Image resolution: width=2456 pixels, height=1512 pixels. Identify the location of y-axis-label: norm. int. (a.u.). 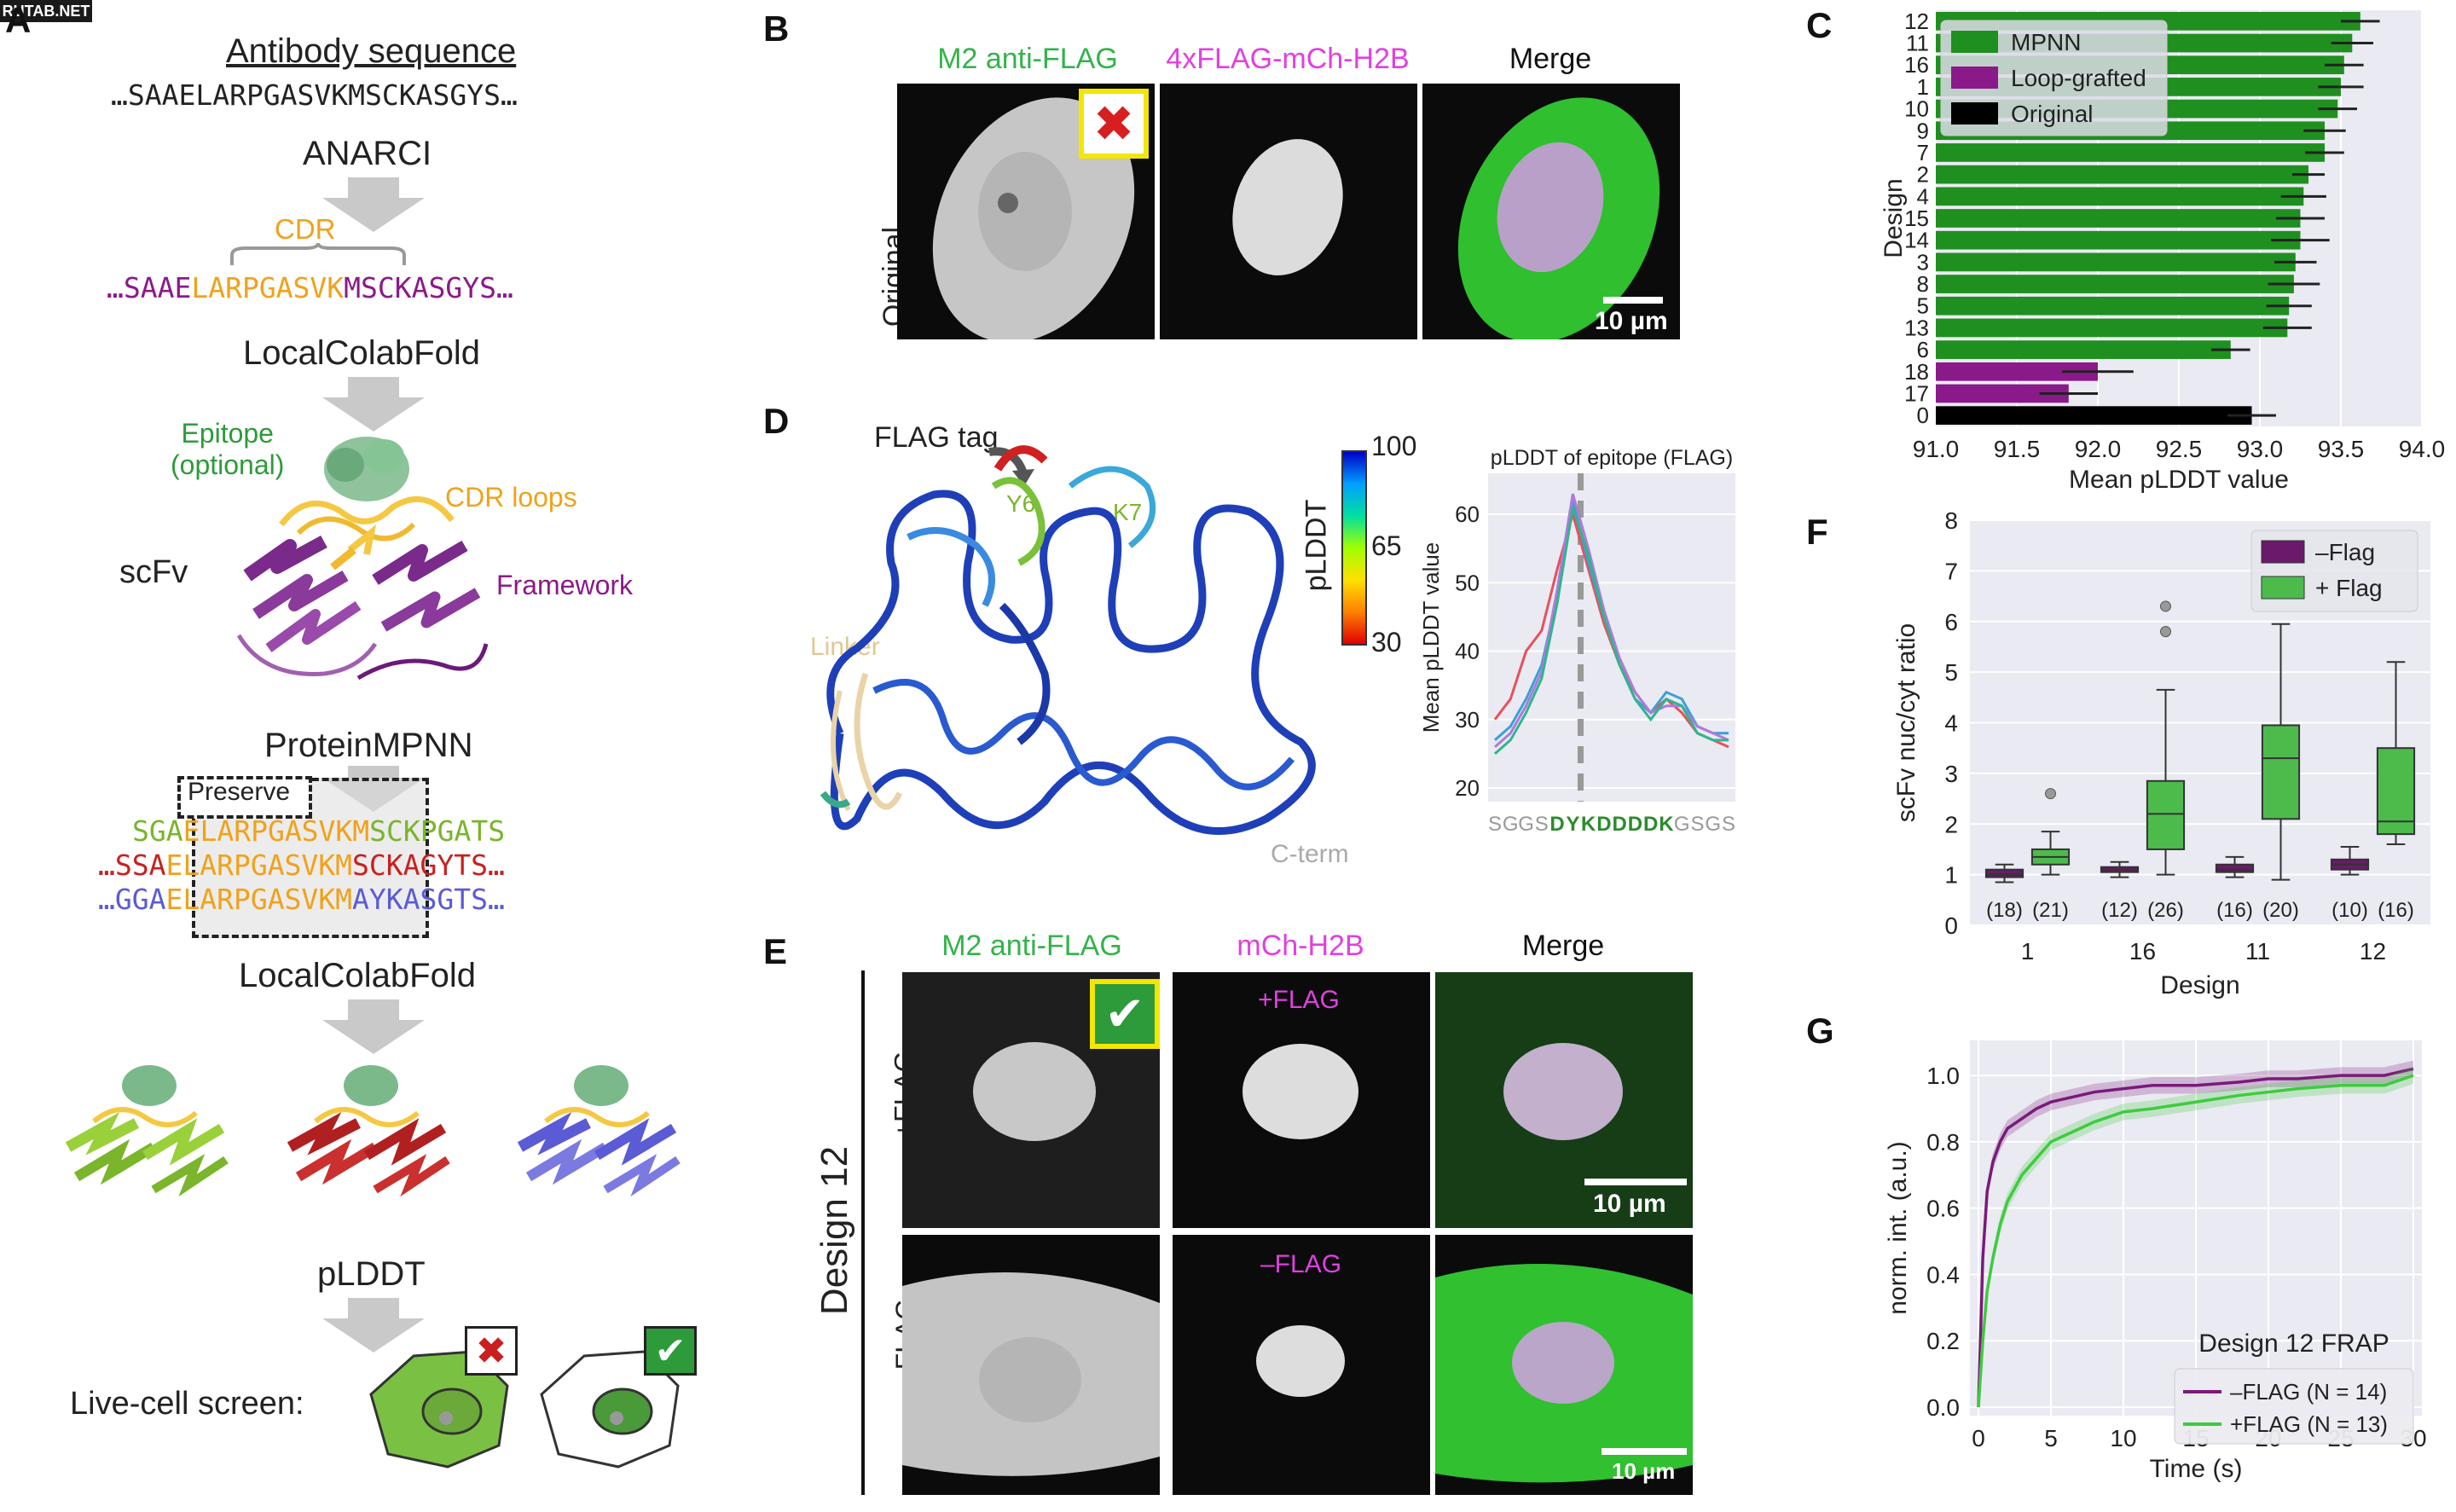
(1898, 1227).